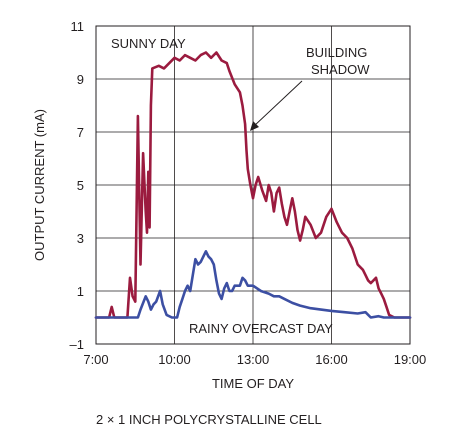 The width and height of the screenshot is (462, 448). What do you see at coordinates (148, 43) in the screenshot?
I see `sunny-day-label: SUNNY DAY` at bounding box center [148, 43].